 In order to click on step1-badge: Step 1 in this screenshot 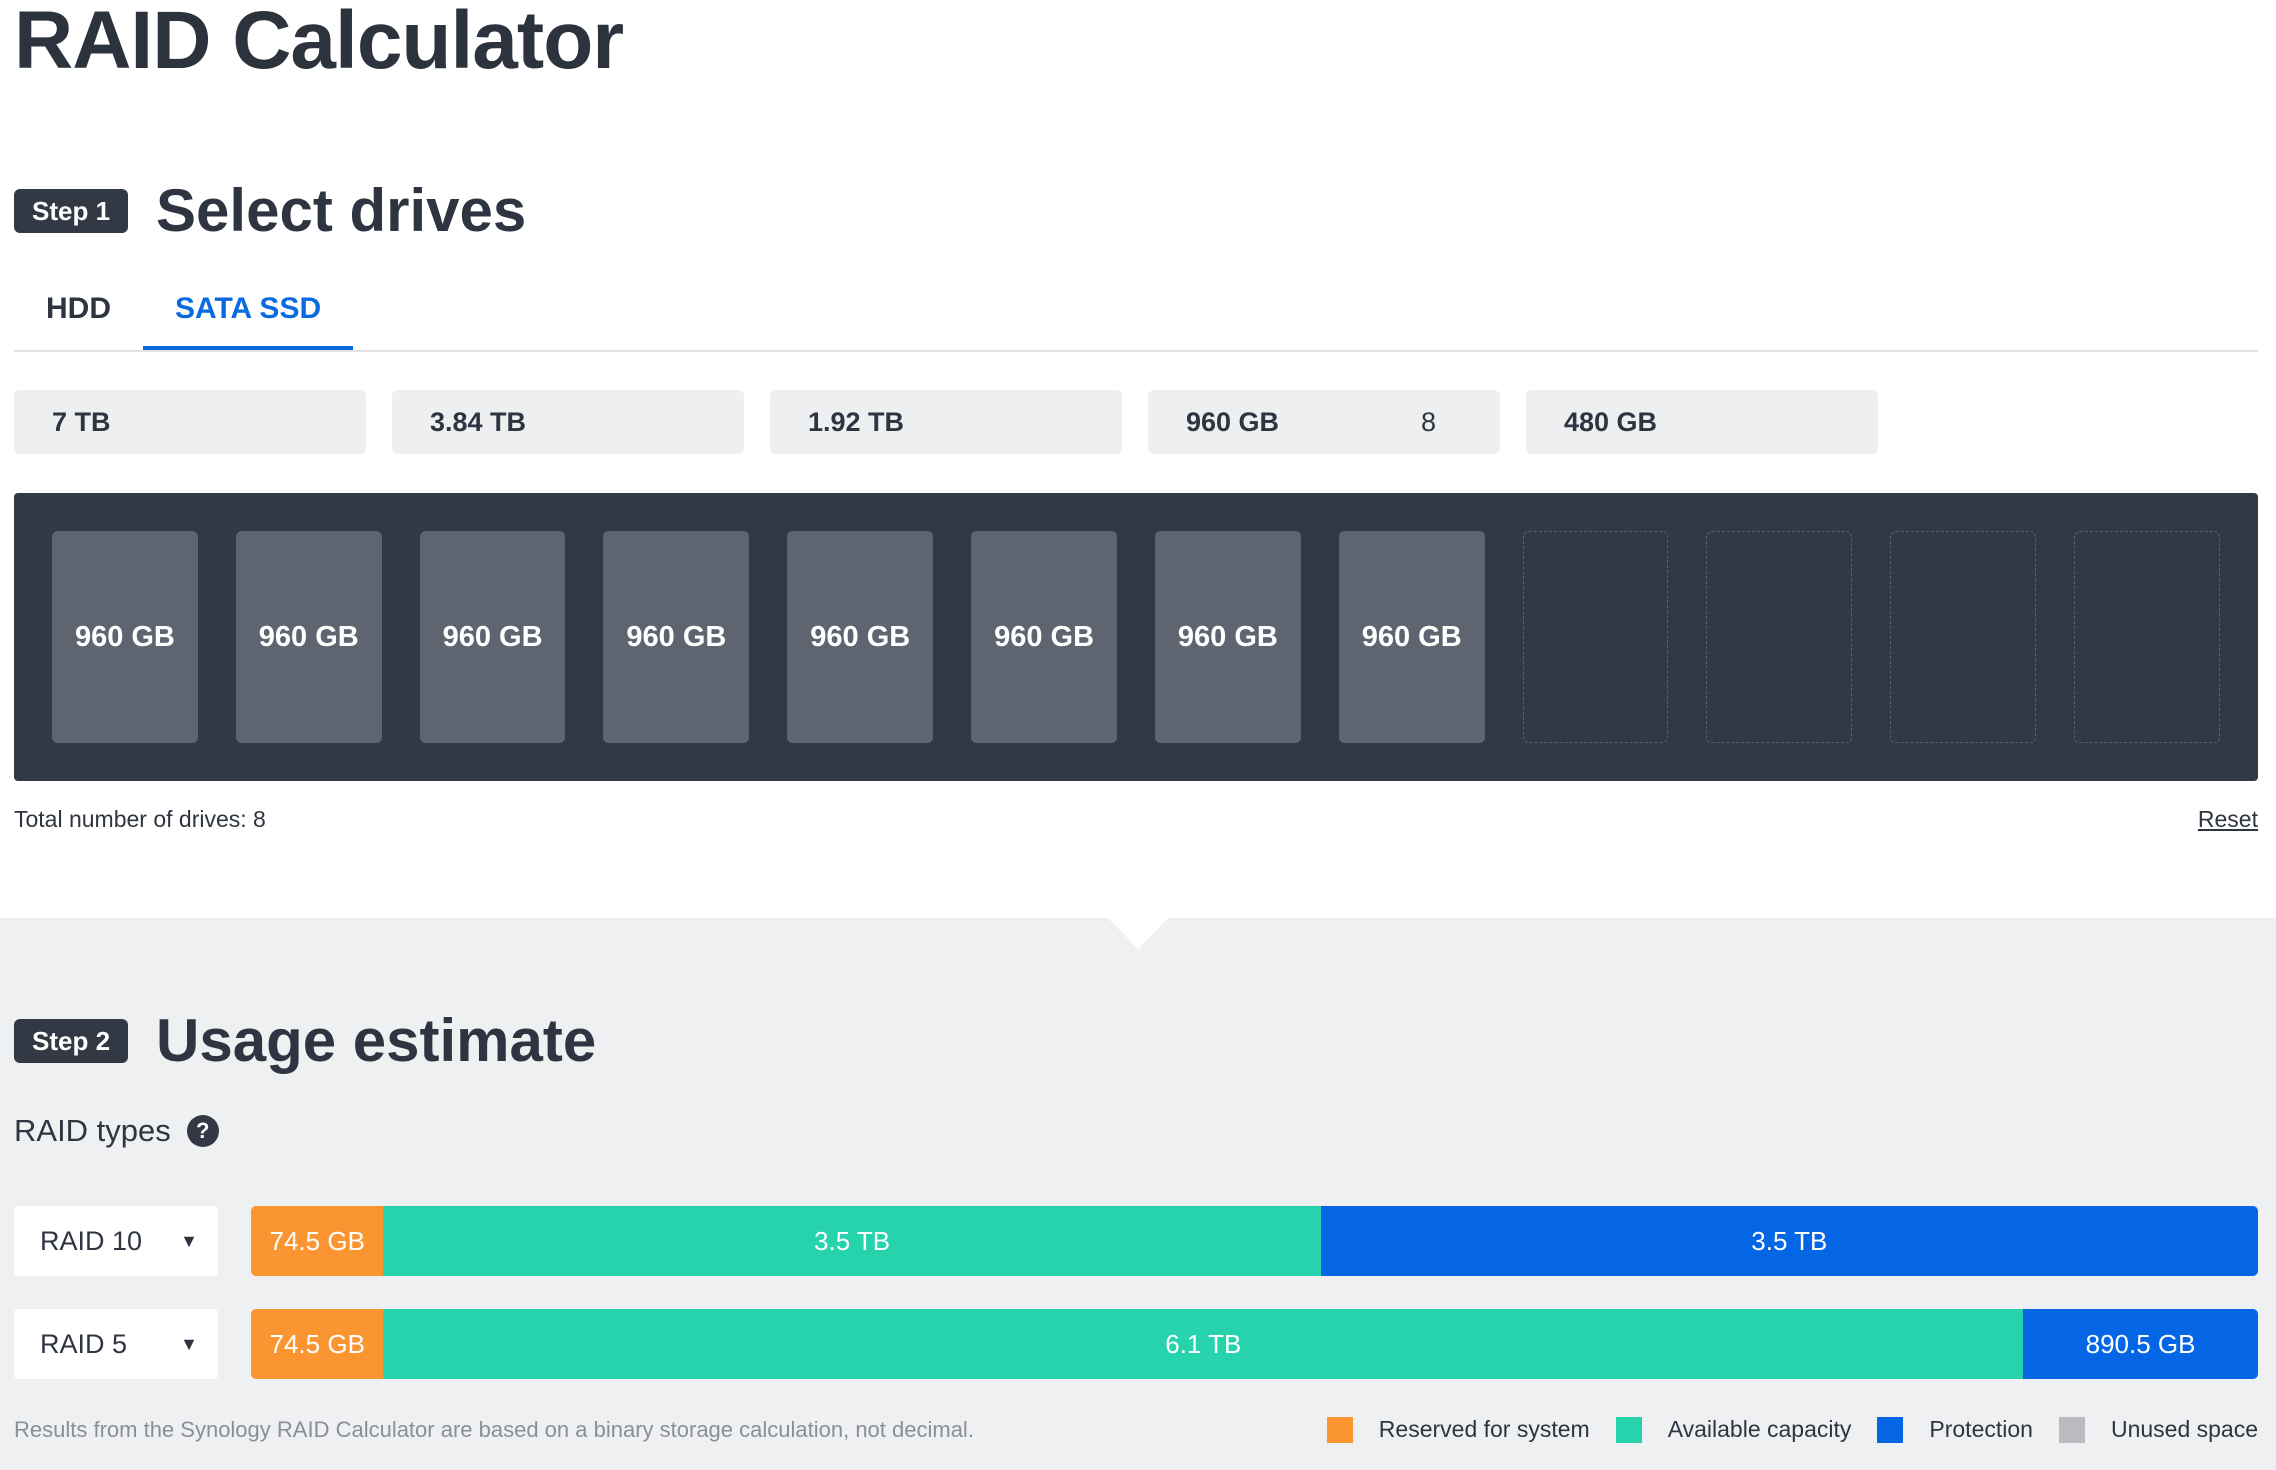, I will do `click(71, 210)`.